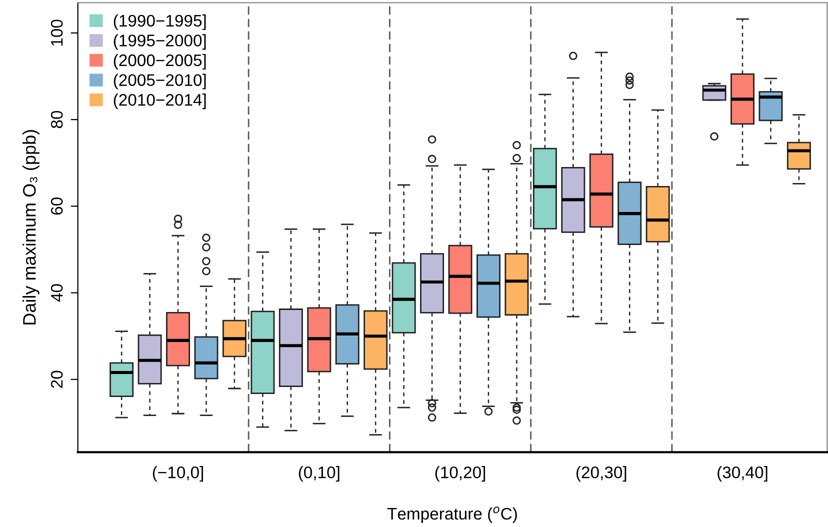 This screenshot has width=828, height=527. Describe the element at coordinates (56, 33) in the screenshot. I see `y-tick-label: 100` at that location.